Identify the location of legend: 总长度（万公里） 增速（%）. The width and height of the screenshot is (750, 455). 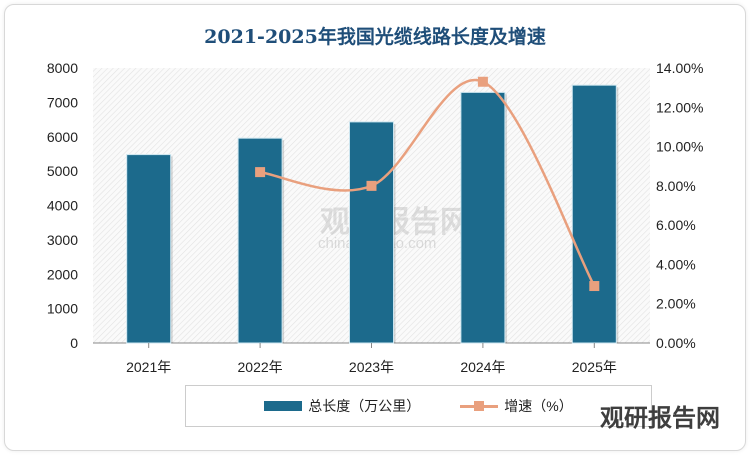
(418, 406).